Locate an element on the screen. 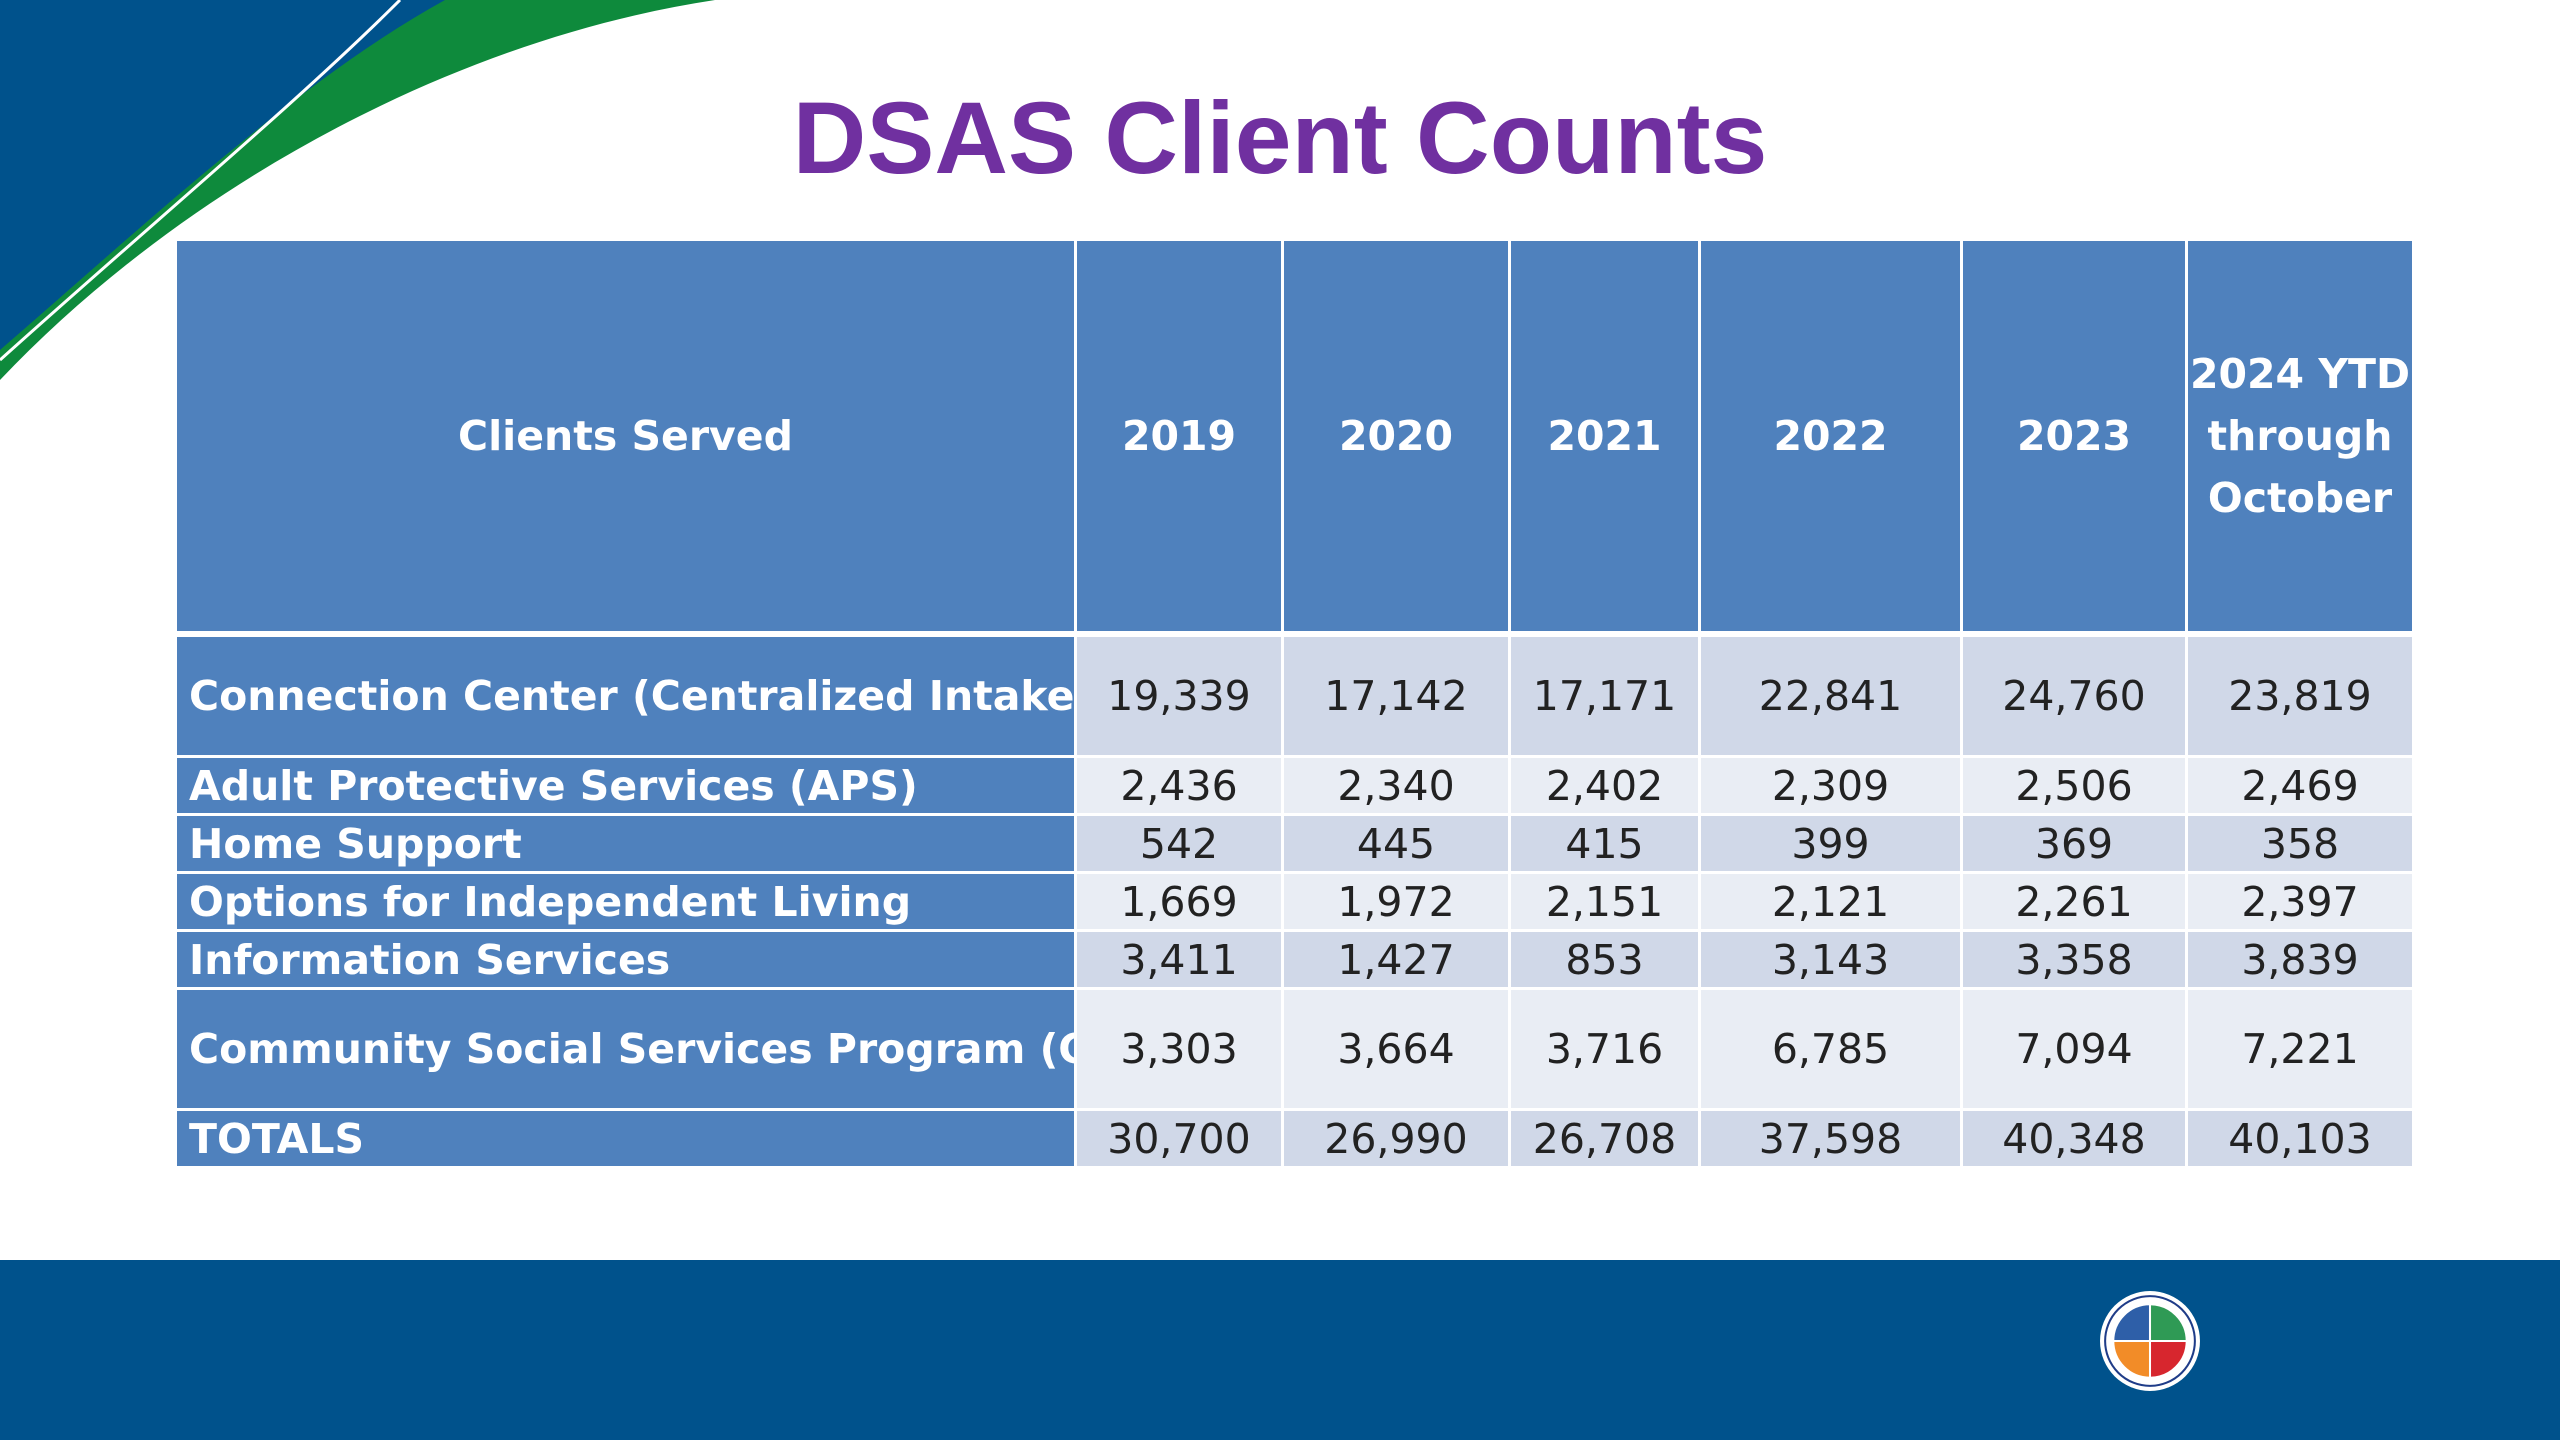 The width and height of the screenshot is (2560, 1440). cell-value: 24,760 is located at coordinates (2074, 695).